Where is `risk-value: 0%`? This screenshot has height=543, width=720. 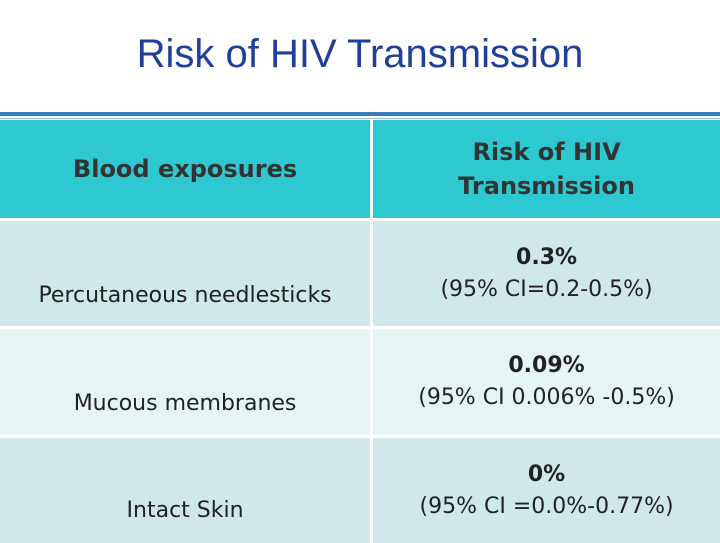 risk-value: 0% is located at coordinates (546, 475).